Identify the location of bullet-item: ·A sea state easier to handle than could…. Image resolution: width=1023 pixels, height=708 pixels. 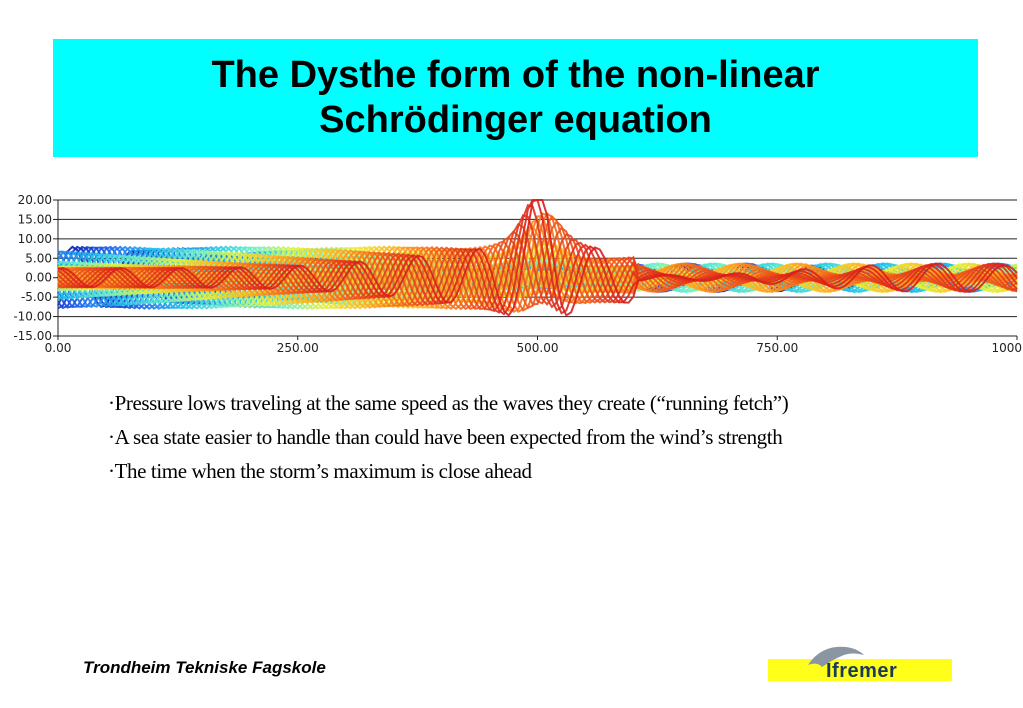
(445, 437).